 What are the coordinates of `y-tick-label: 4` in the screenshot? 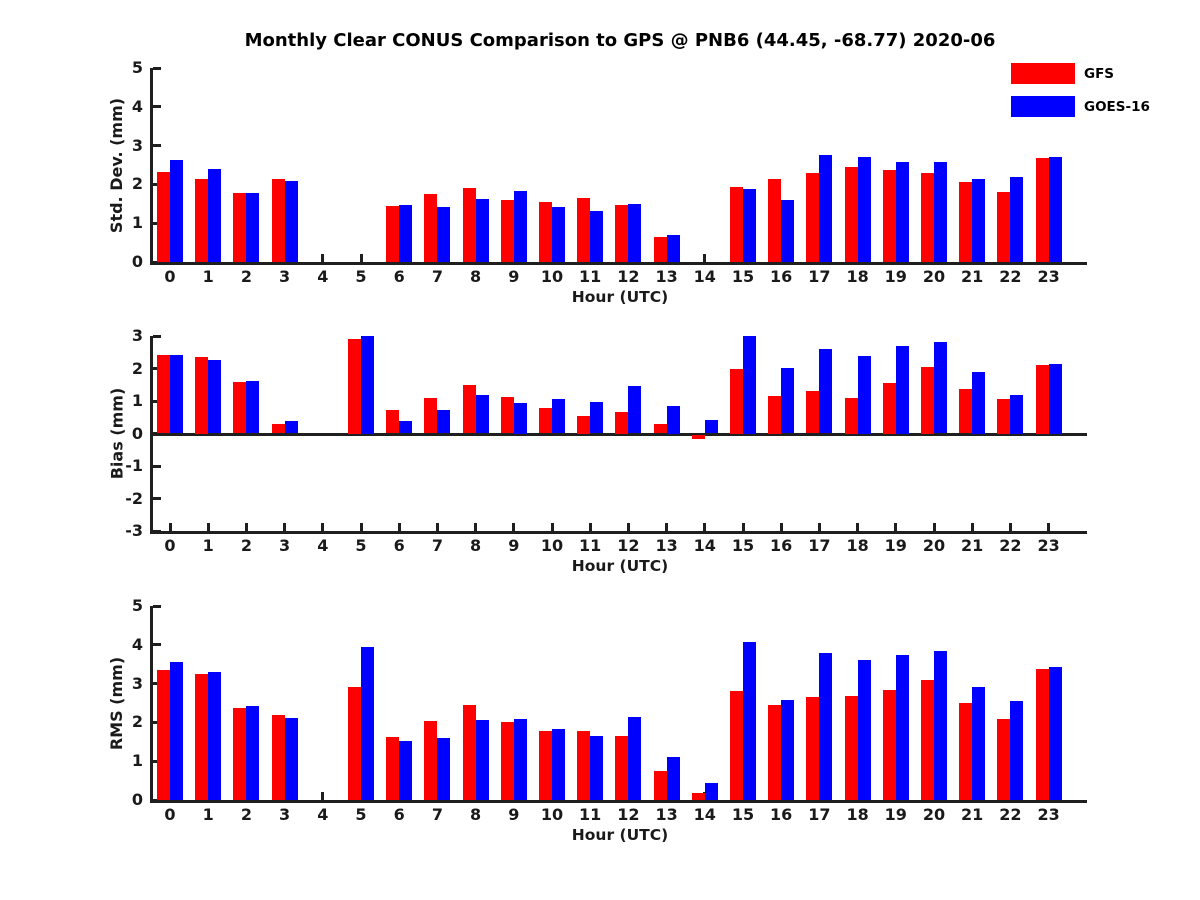 It's located at (137, 644).